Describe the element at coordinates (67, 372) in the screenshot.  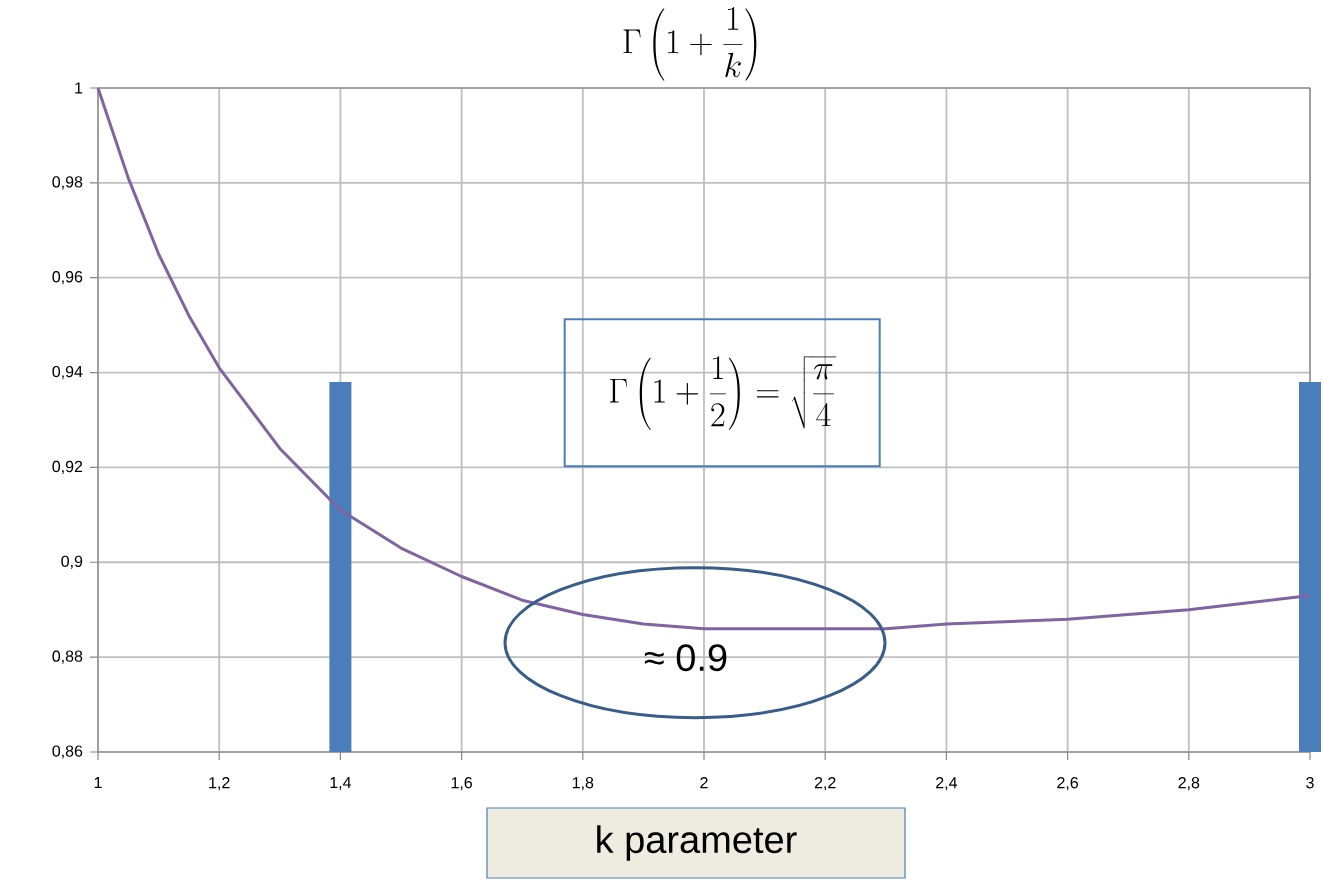
I see `y-tick-label: 0,94` at that location.